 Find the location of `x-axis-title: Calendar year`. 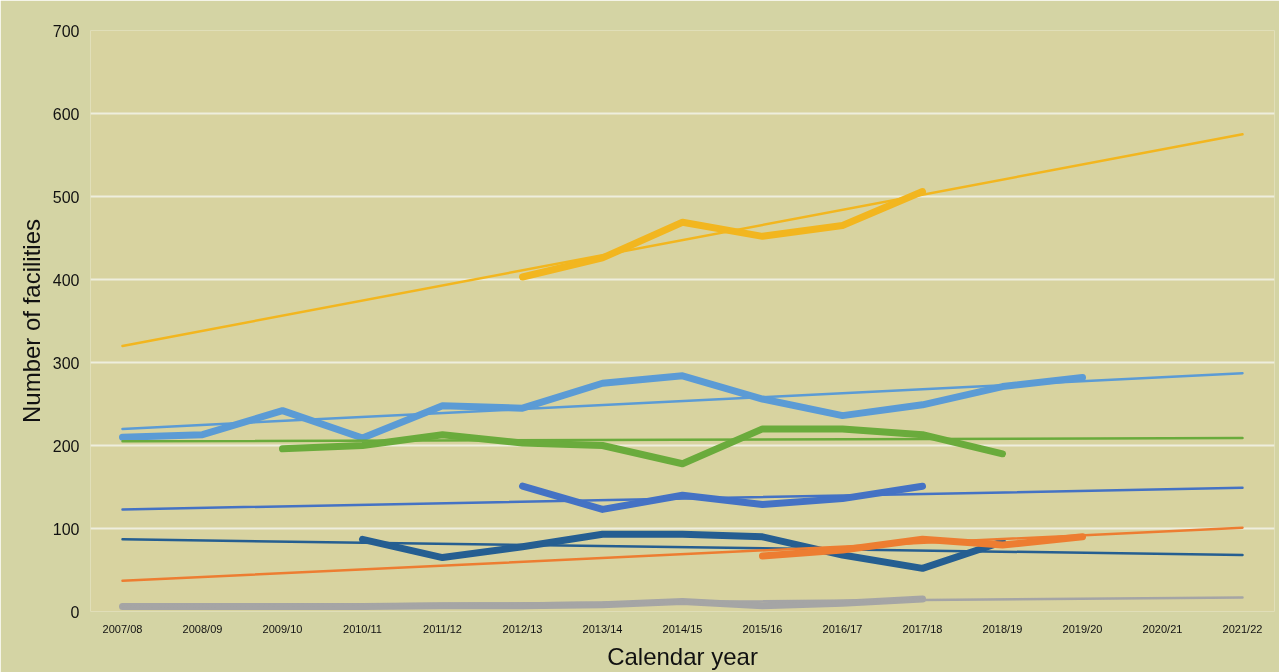

x-axis-title: Calendar year is located at coordinates (682, 656).